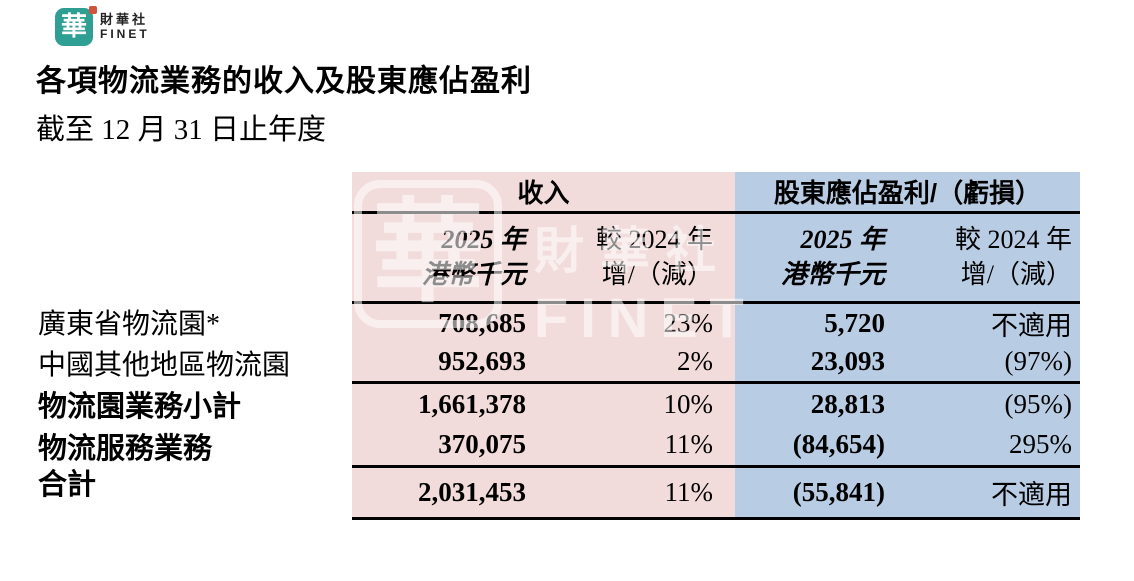 The height and width of the screenshot is (581, 1134). What do you see at coordinates (815, 363) in the screenshot?
I see `profit-cell: 23,093` at bounding box center [815, 363].